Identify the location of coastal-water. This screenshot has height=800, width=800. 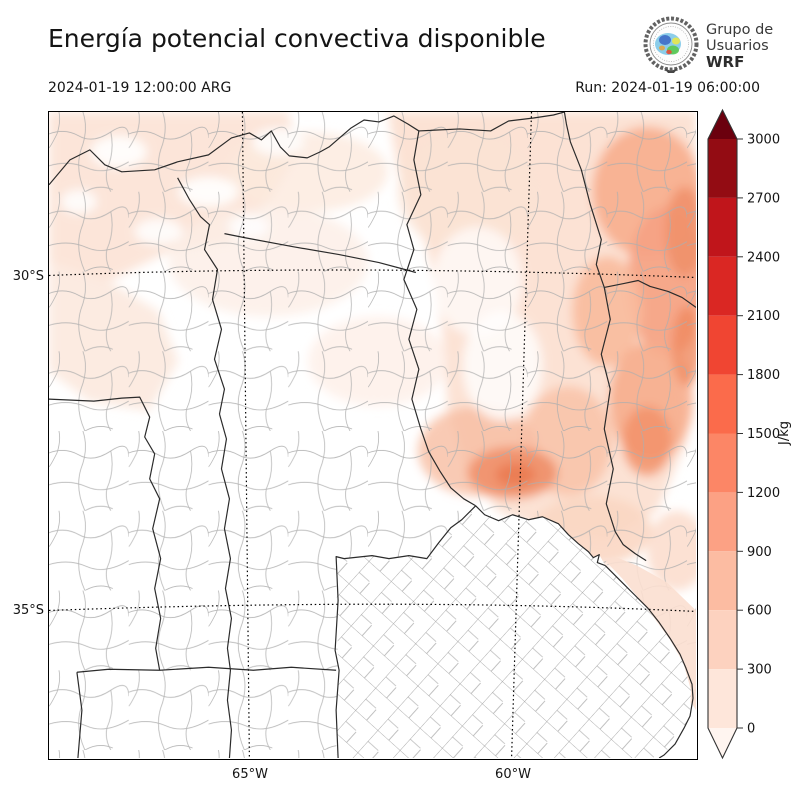
(677, 730).